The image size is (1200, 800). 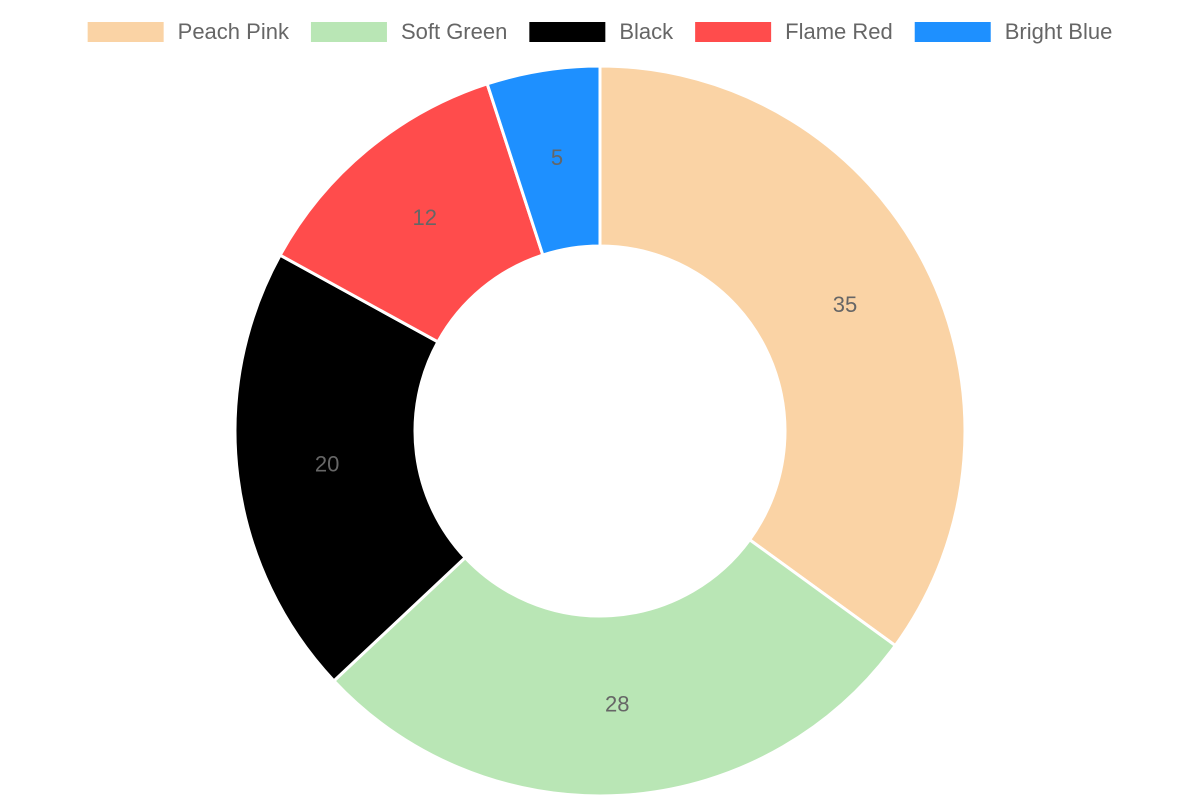 What do you see at coordinates (617, 703) in the screenshot?
I see `value-label: 28` at bounding box center [617, 703].